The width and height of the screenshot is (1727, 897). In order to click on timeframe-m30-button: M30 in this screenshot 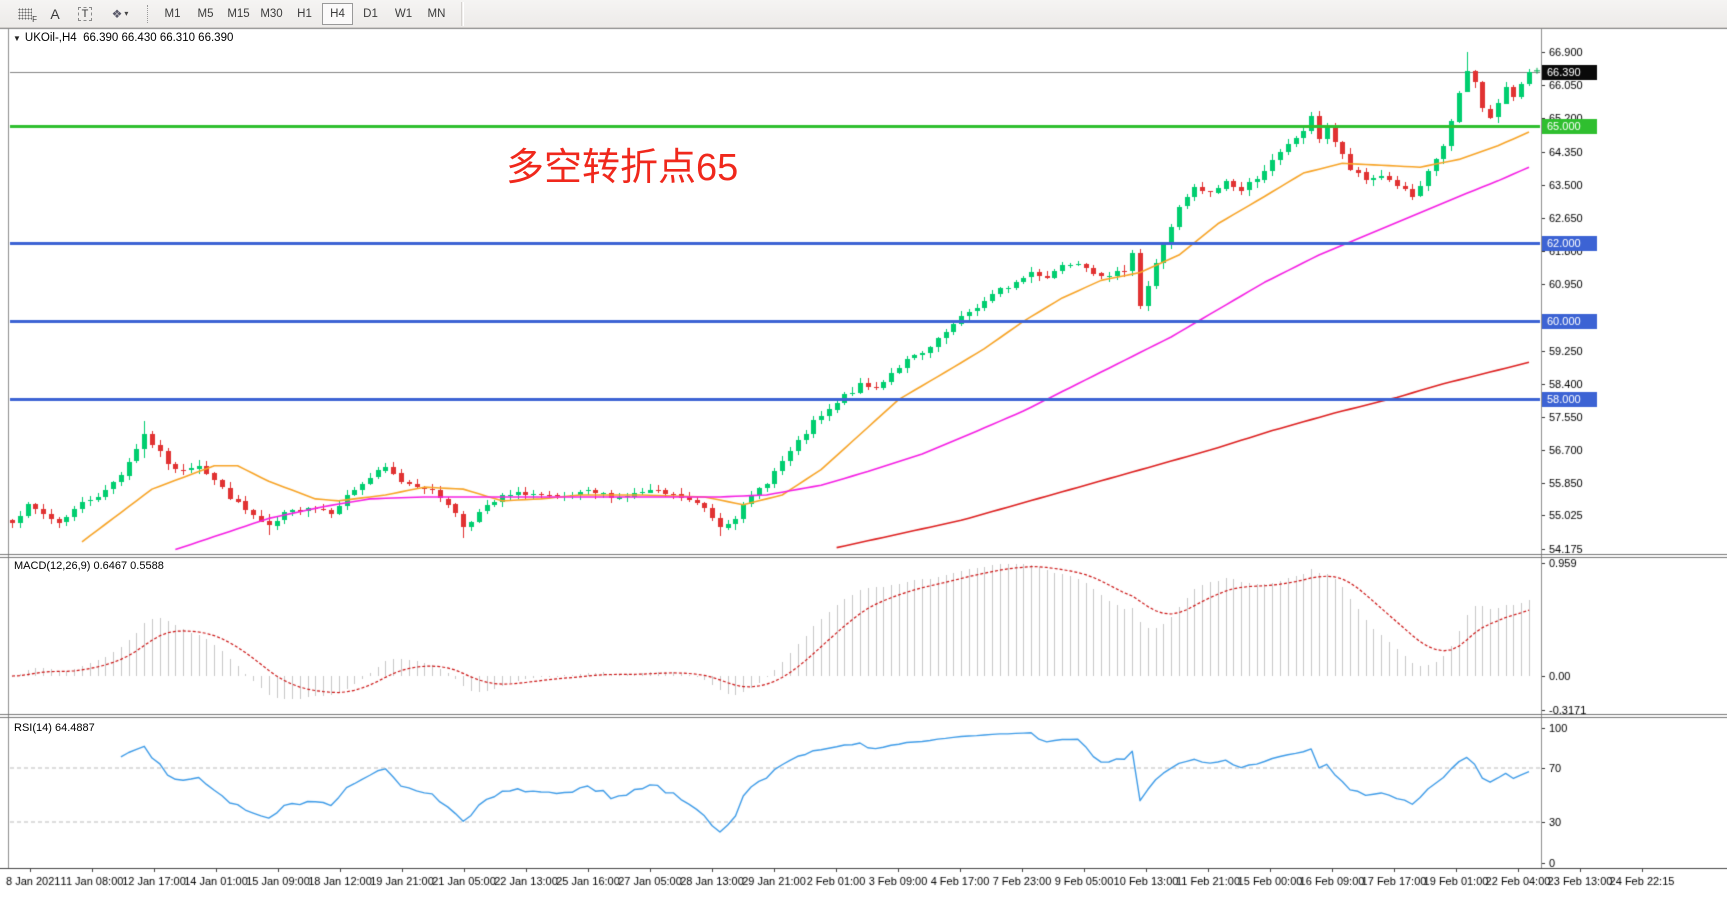, I will do `click(271, 13)`.